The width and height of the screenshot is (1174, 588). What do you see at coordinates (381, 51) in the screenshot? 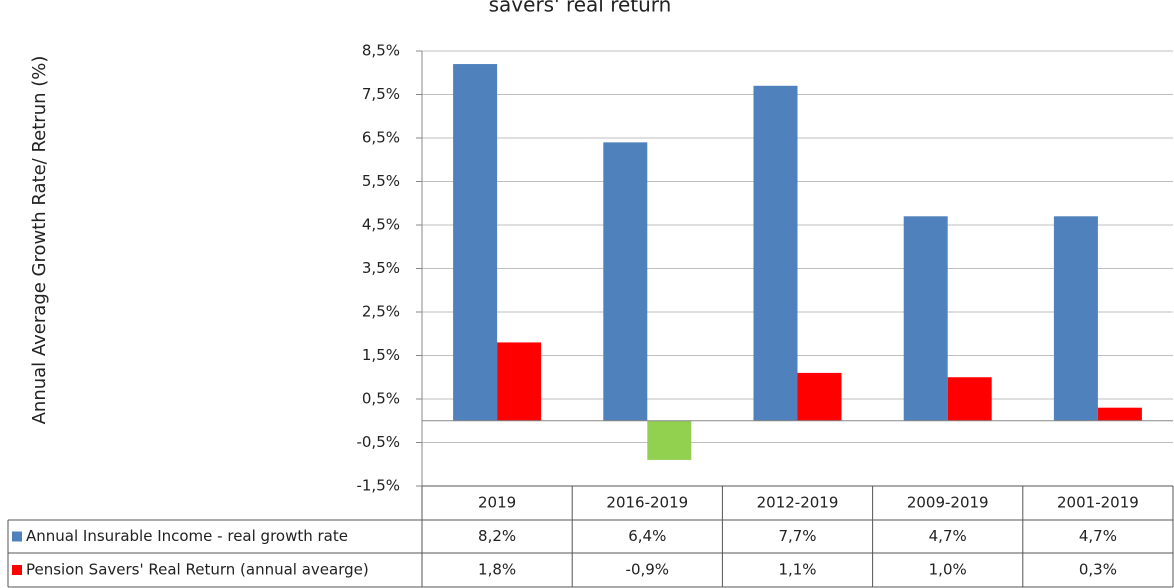
I see `y-tick-label: 8,5%` at bounding box center [381, 51].